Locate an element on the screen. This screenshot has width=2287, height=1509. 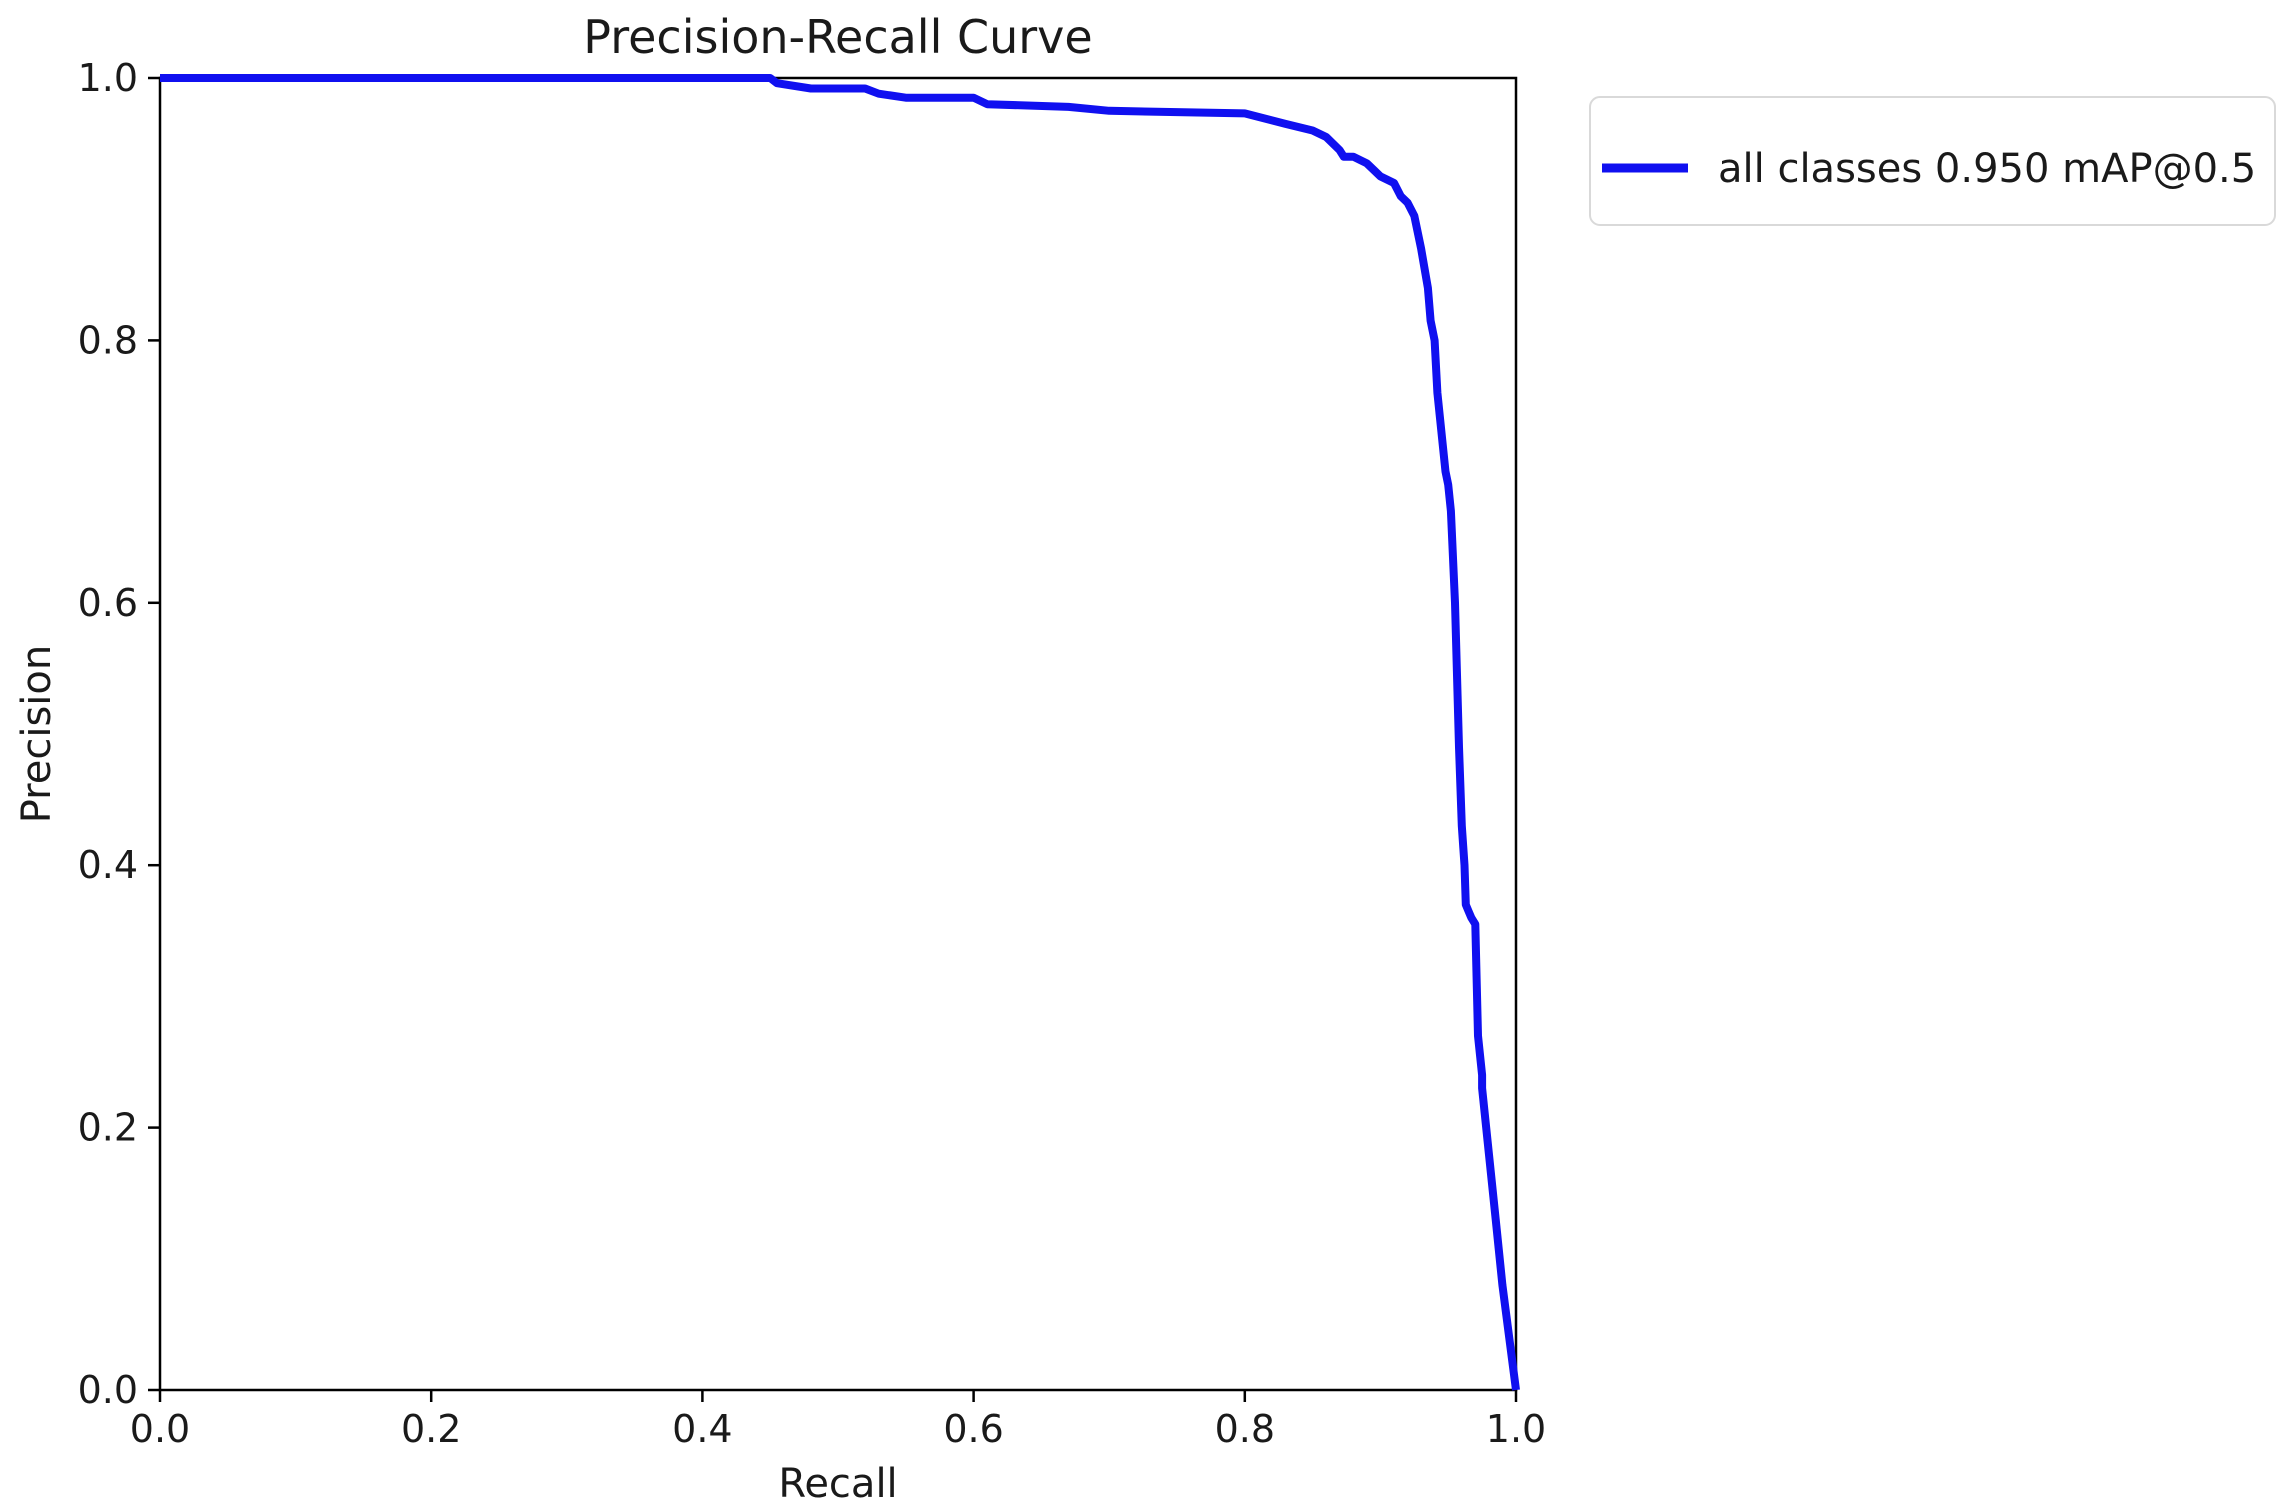
y-axis: 0.0 0.2 0.4 0.6 0.8 1.0 is located at coordinates (119, 734).